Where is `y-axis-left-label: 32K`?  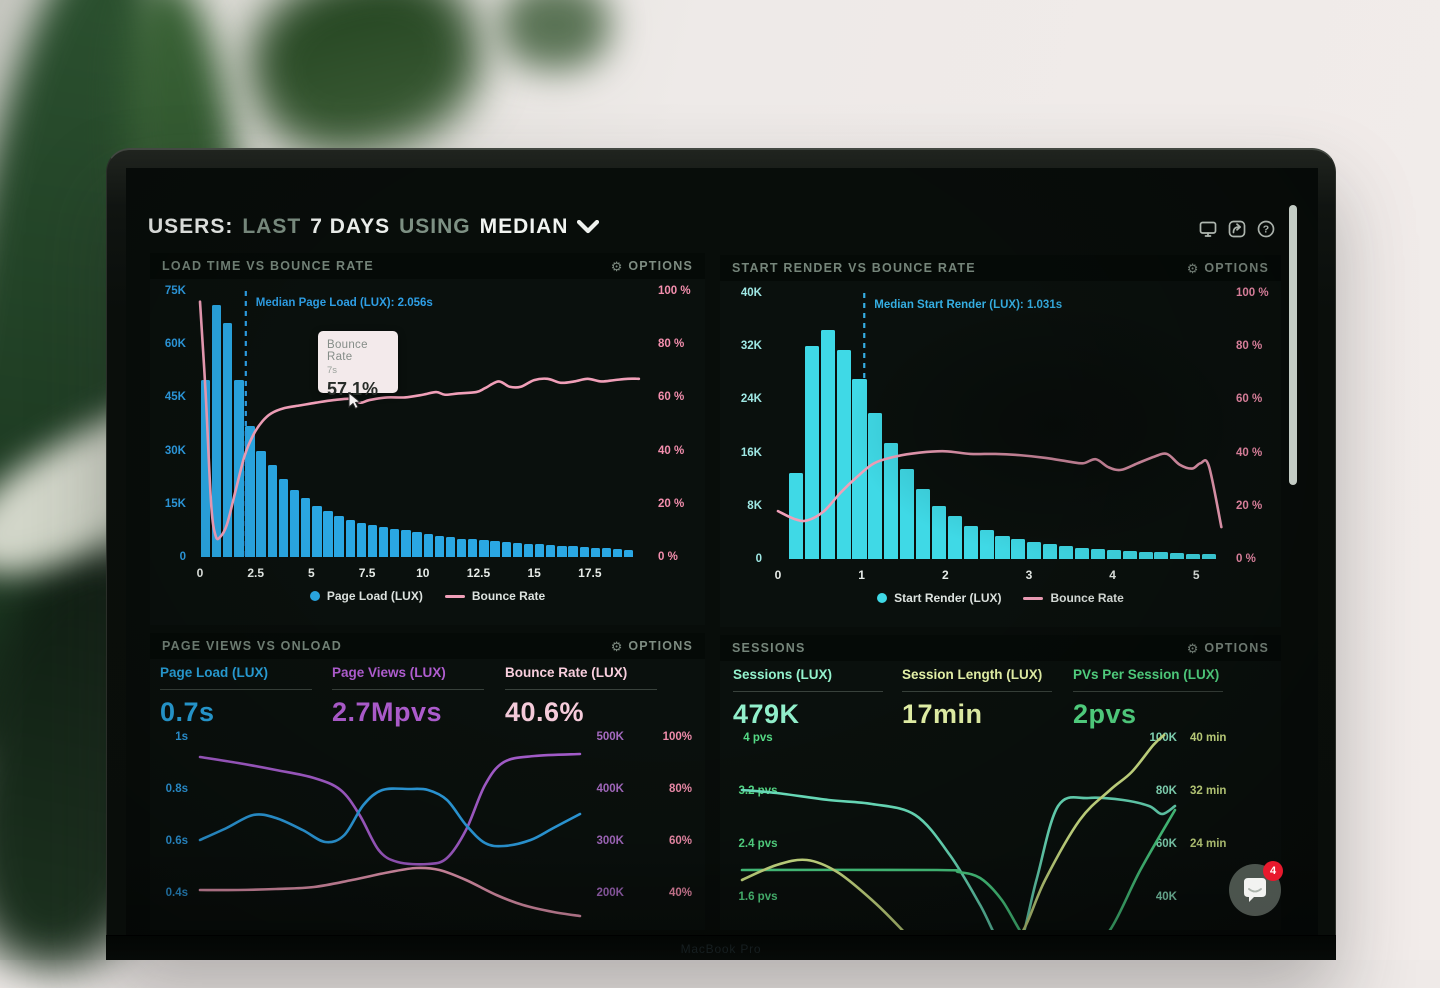
y-axis-left-label: 32K is located at coordinates (751, 346).